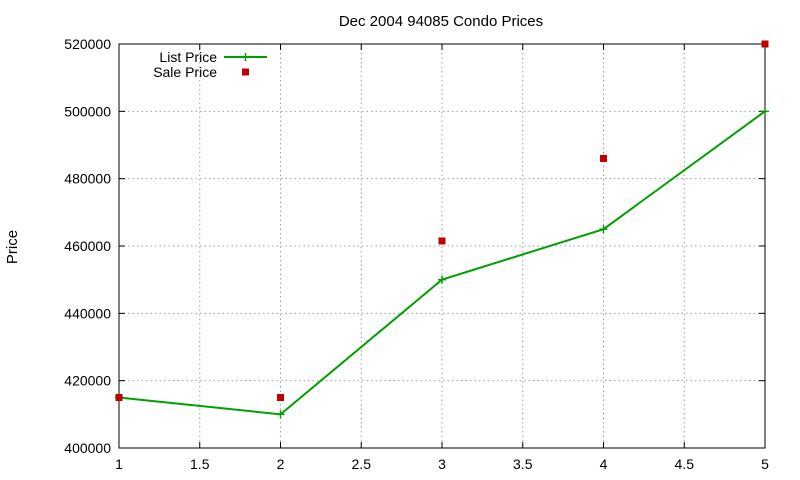  I want to click on x-tick-label: 4, so click(604, 464).